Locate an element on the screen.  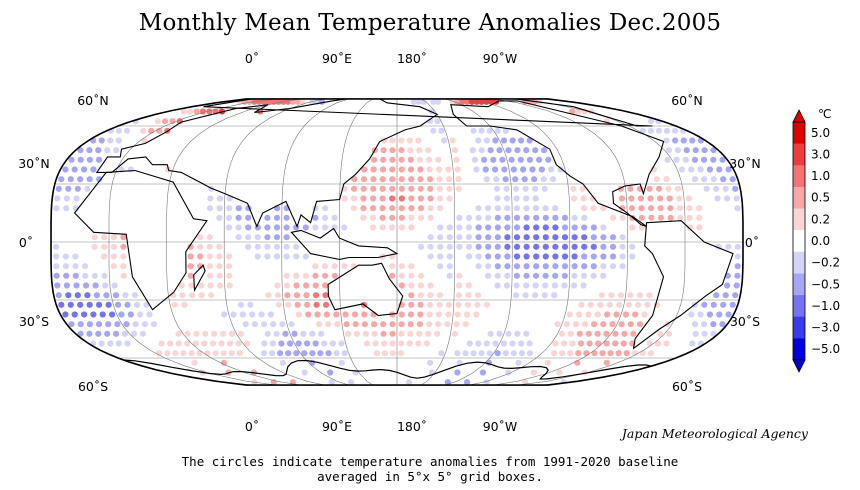
lon-label-bottom-0: 0˚ is located at coordinates (252, 426).